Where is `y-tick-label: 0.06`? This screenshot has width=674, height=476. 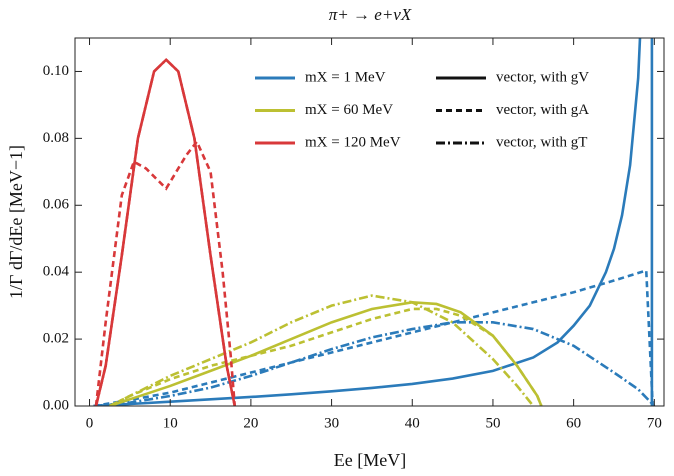
y-tick-label: 0.06 is located at coordinates (56, 205).